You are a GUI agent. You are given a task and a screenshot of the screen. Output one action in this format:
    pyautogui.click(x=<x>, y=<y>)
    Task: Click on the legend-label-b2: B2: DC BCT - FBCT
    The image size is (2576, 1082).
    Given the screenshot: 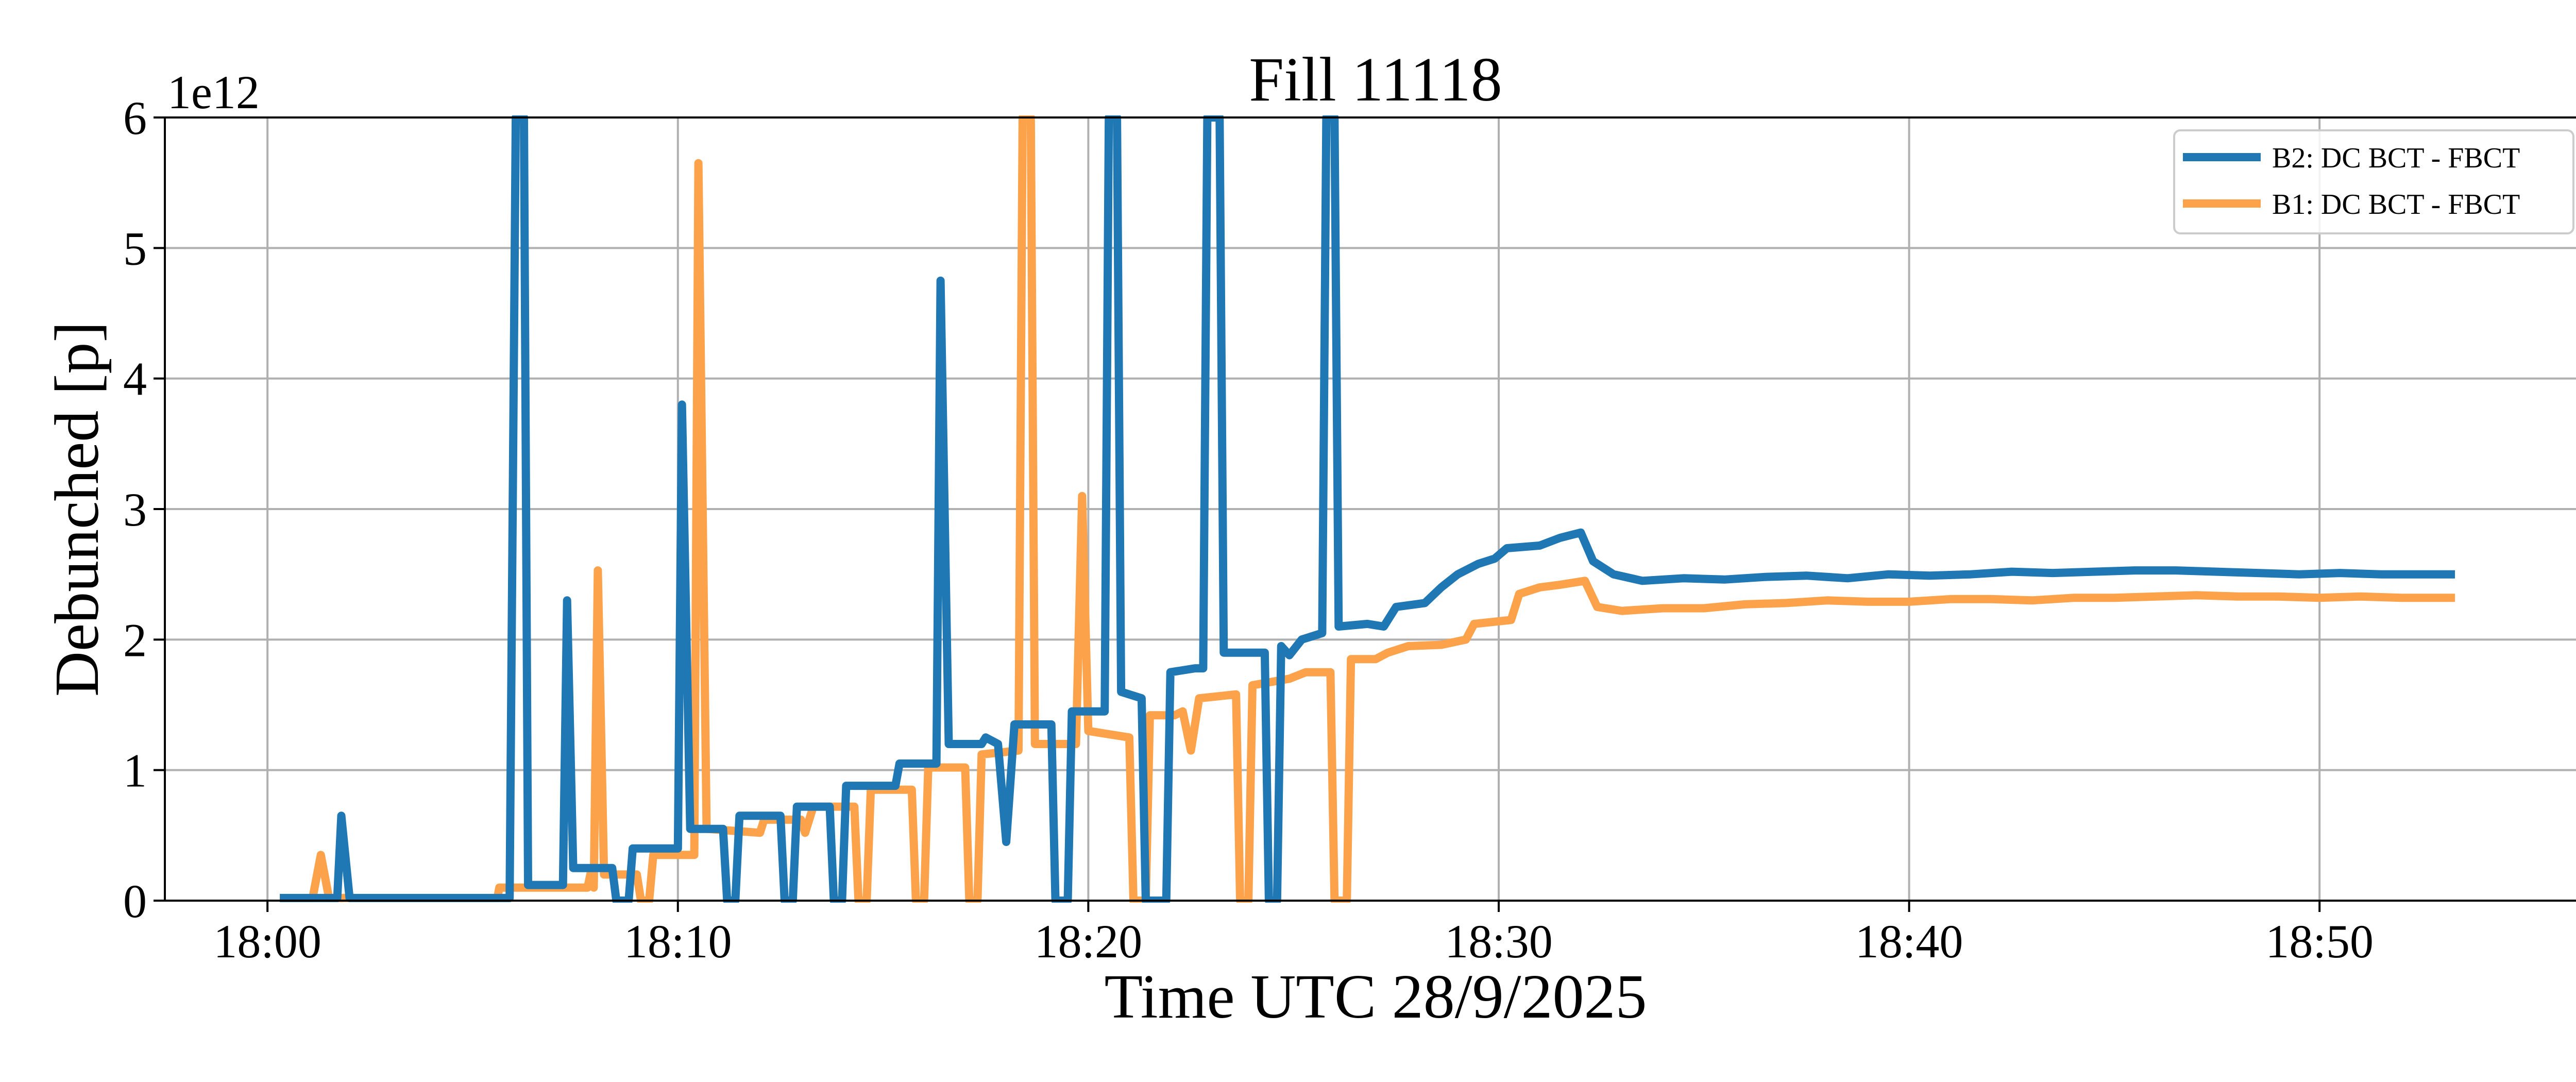 What is the action you would take?
    pyautogui.click(x=2396, y=158)
    